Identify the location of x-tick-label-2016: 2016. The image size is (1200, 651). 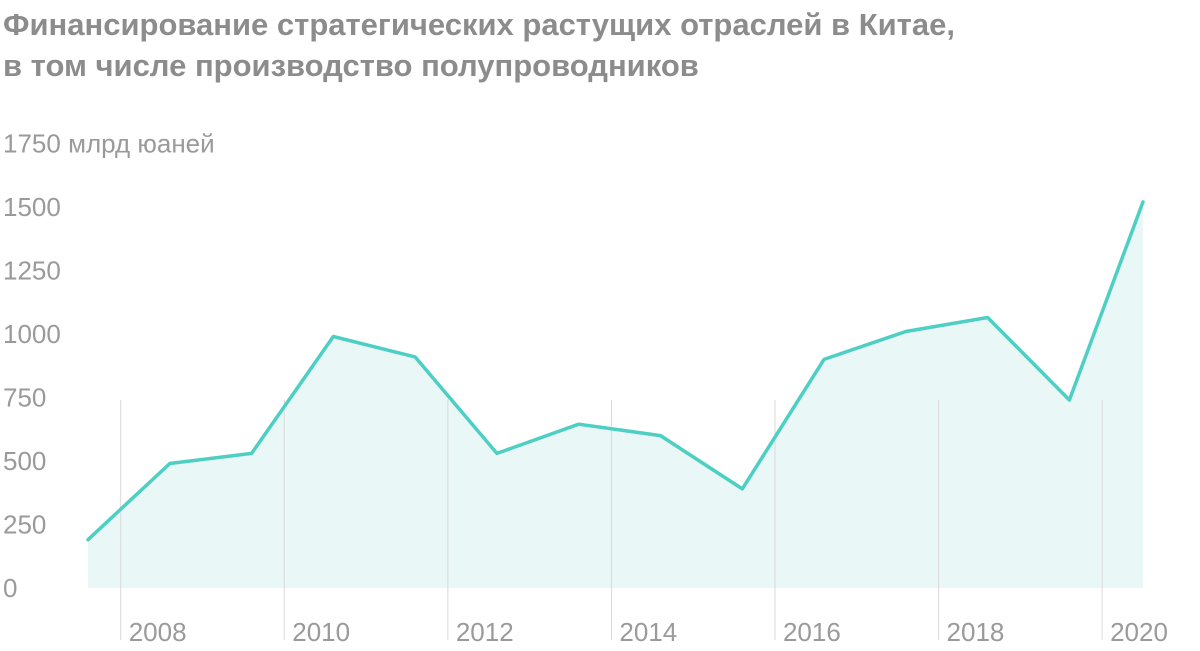
(812, 632).